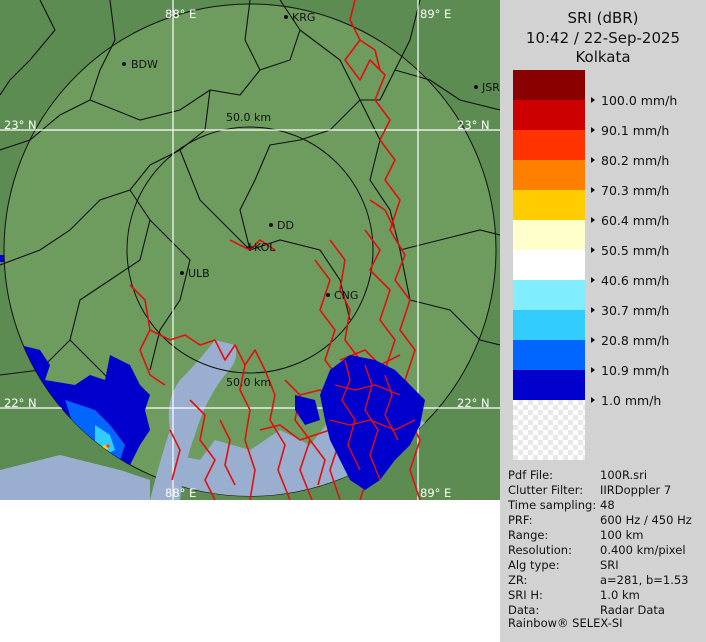 This screenshot has height=642, width=706. Describe the element at coordinates (630, 131) in the screenshot. I see `legend-label: 90.1 mm/h` at that location.